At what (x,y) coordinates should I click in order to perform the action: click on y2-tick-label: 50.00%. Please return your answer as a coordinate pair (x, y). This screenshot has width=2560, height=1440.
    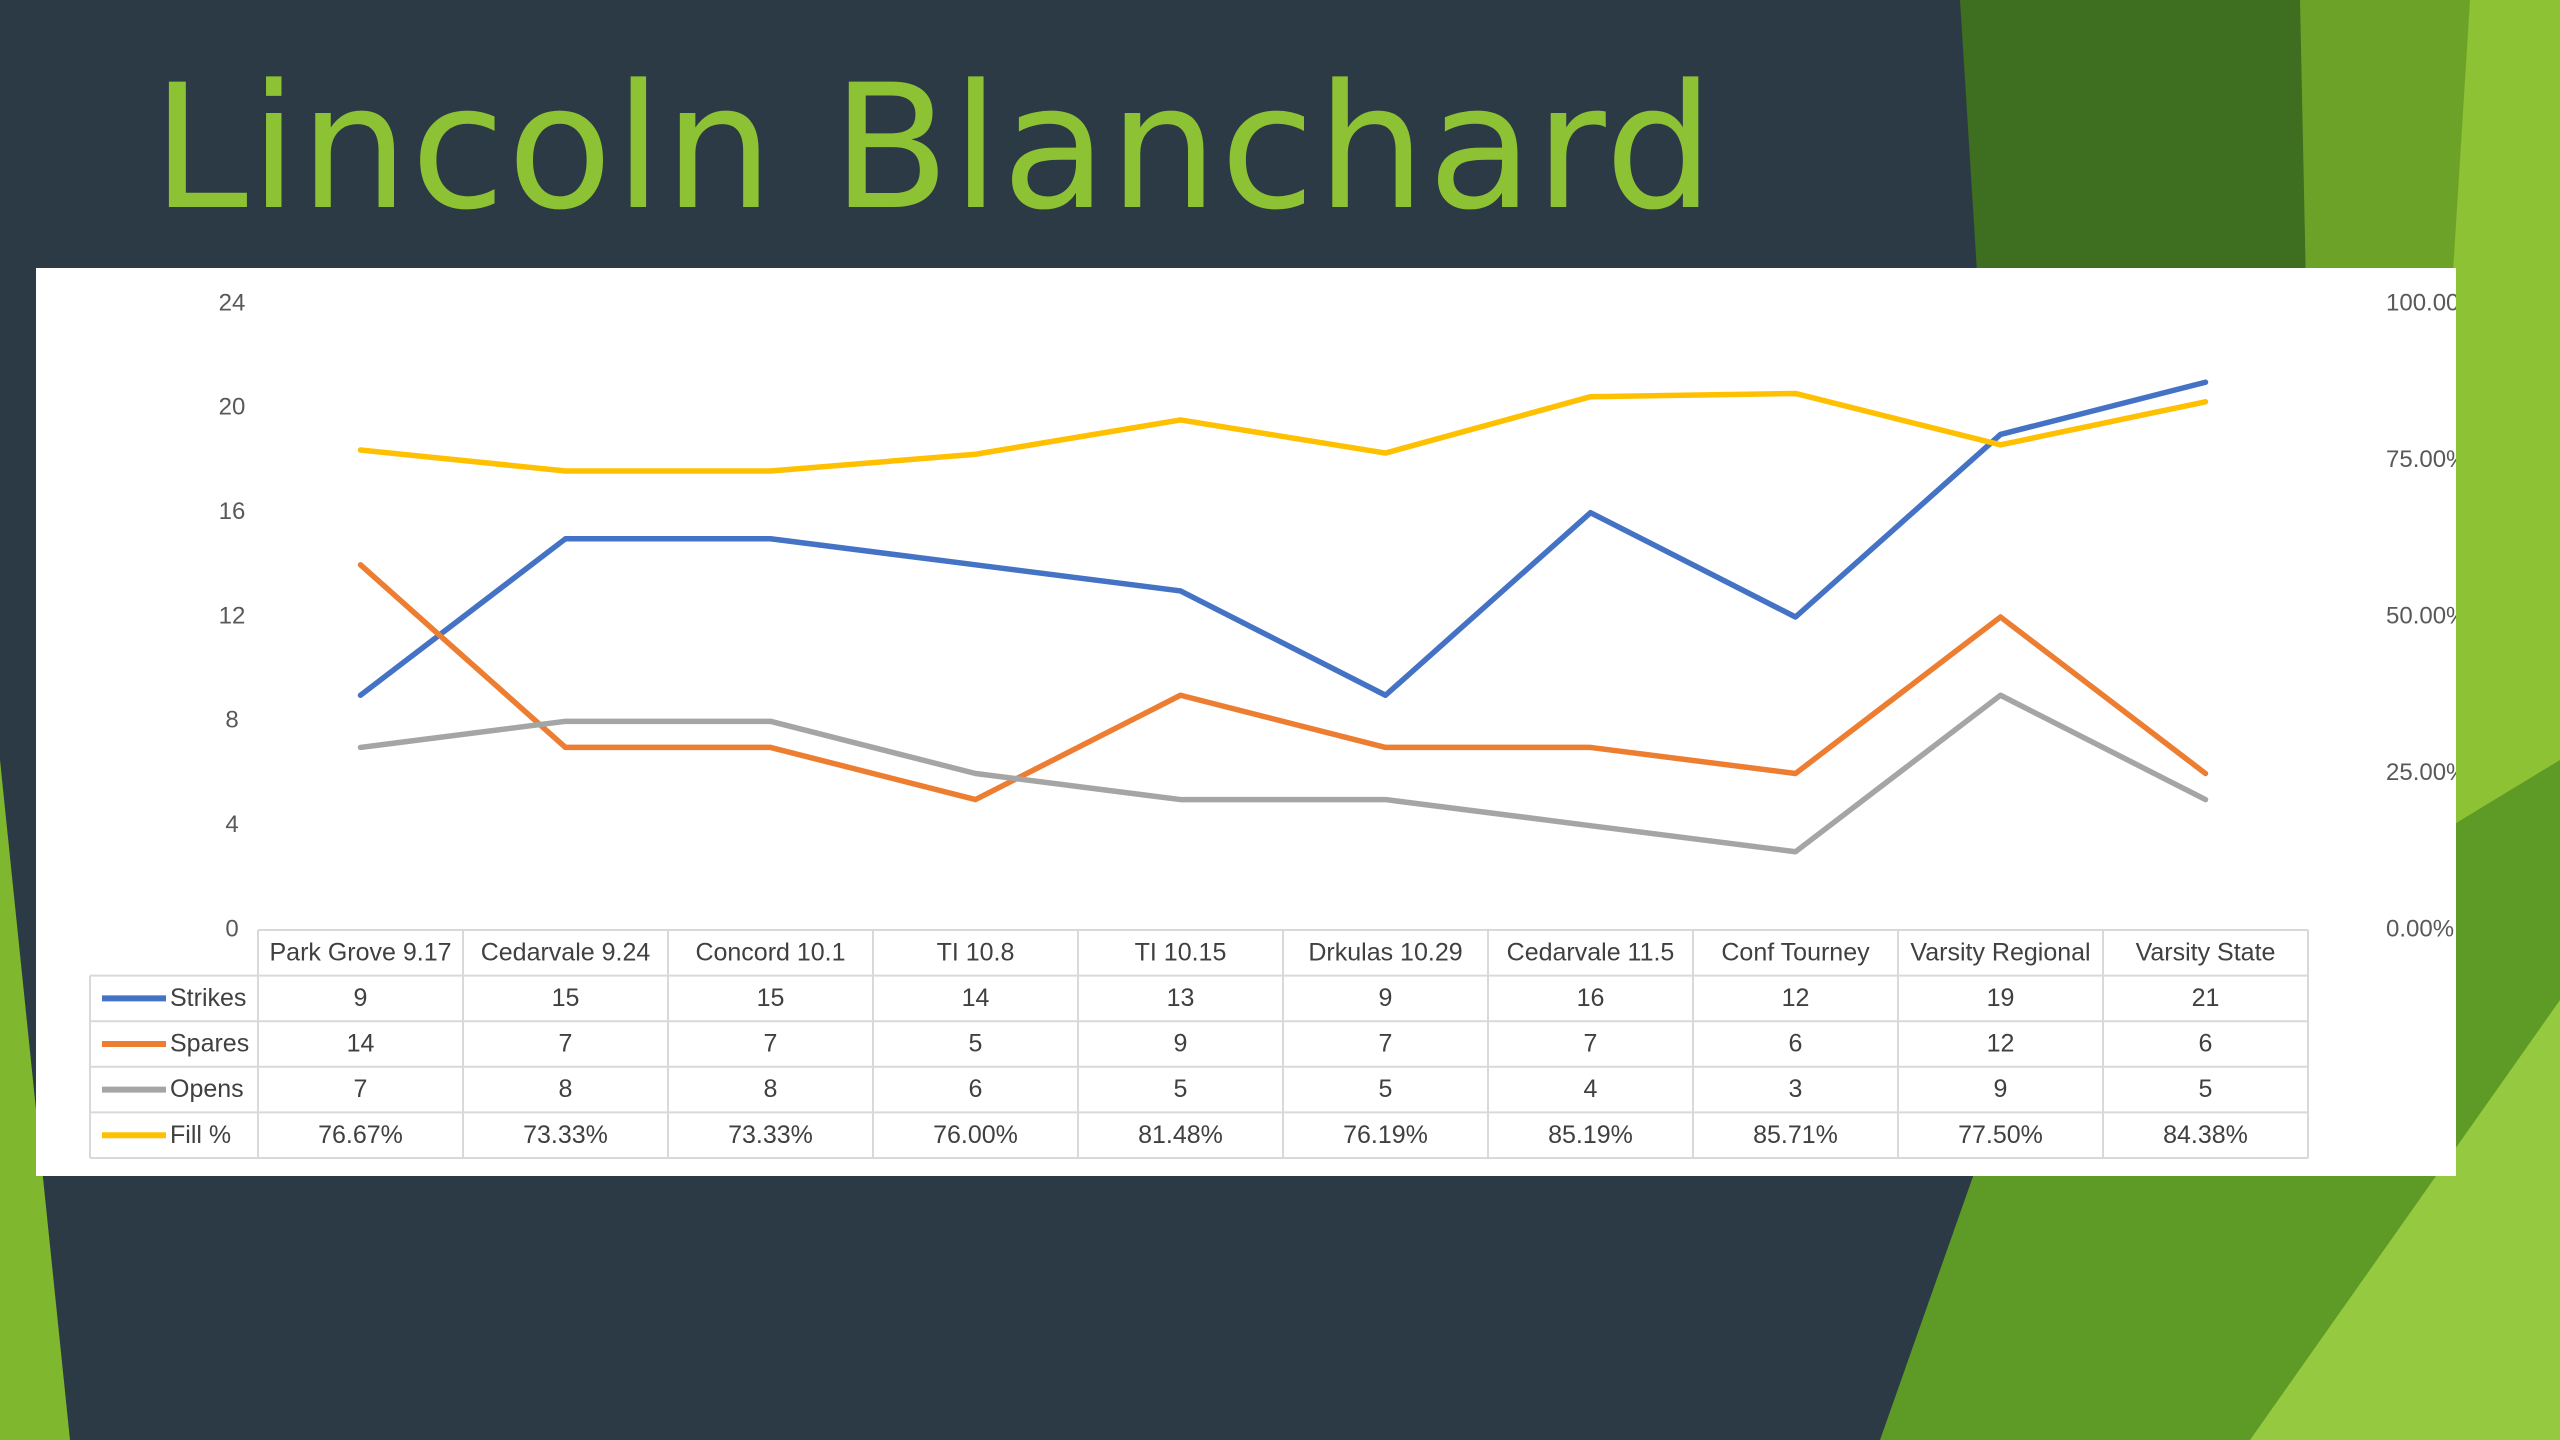
    Looking at the image, I should click on (2421, 615).